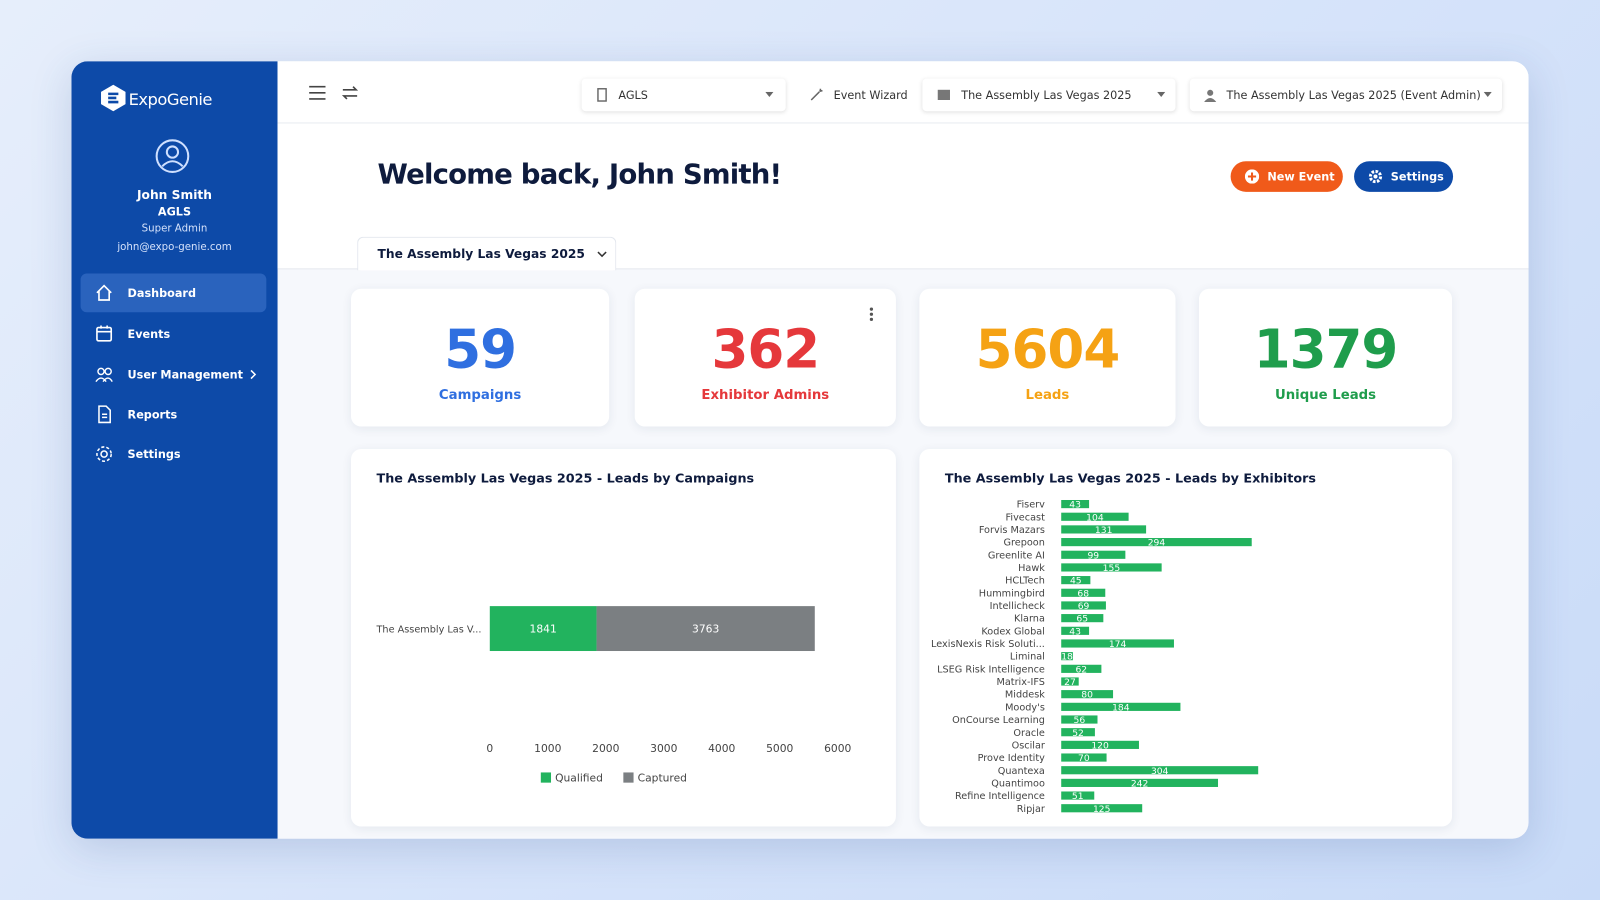 The image size is (1600, 900). Describe the element at coordinates (1083, 593) in the screenshot. I see `bar-label: 68` at that location.